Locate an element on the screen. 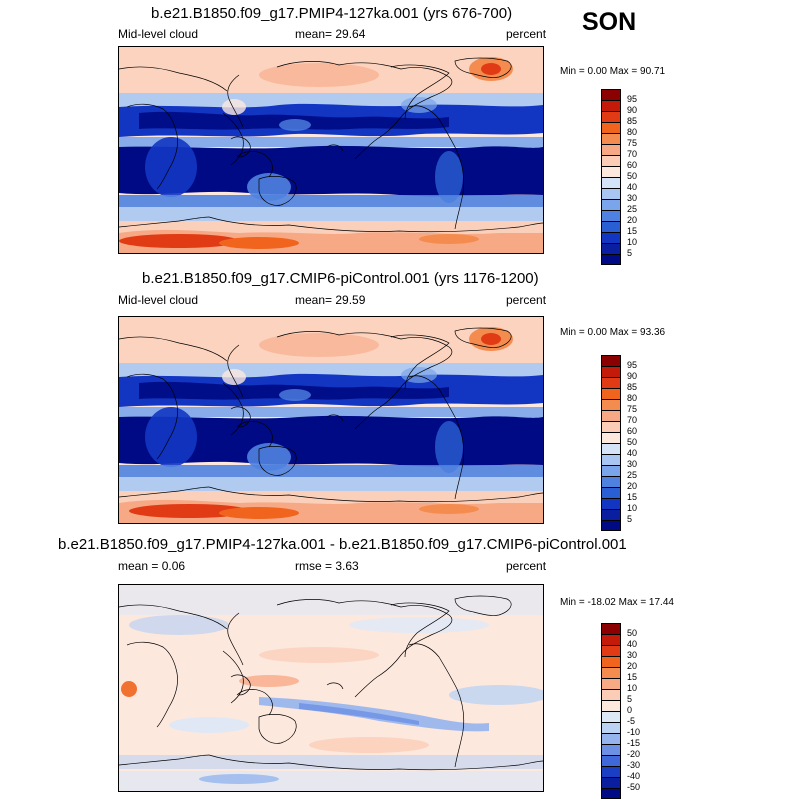  panel-2-mean: mean= 29.59 is located at coordinates (330, 300).